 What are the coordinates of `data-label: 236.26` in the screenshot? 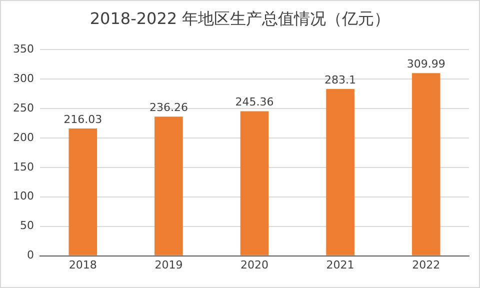 It's located at (168, 107).